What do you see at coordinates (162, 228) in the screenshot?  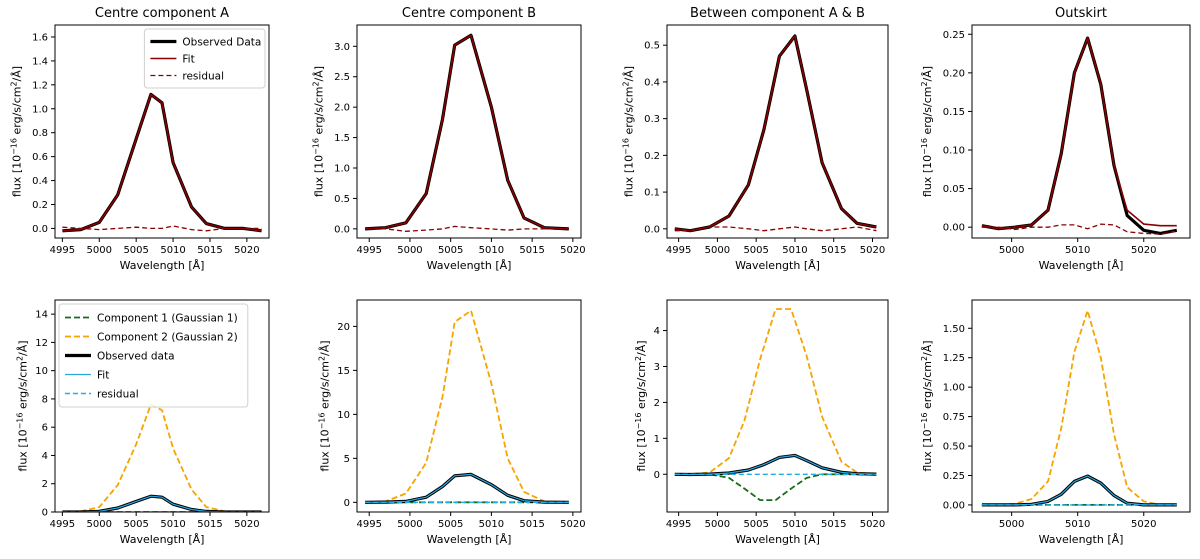 I see `series-residual-line` at bounding box center [162, 228].